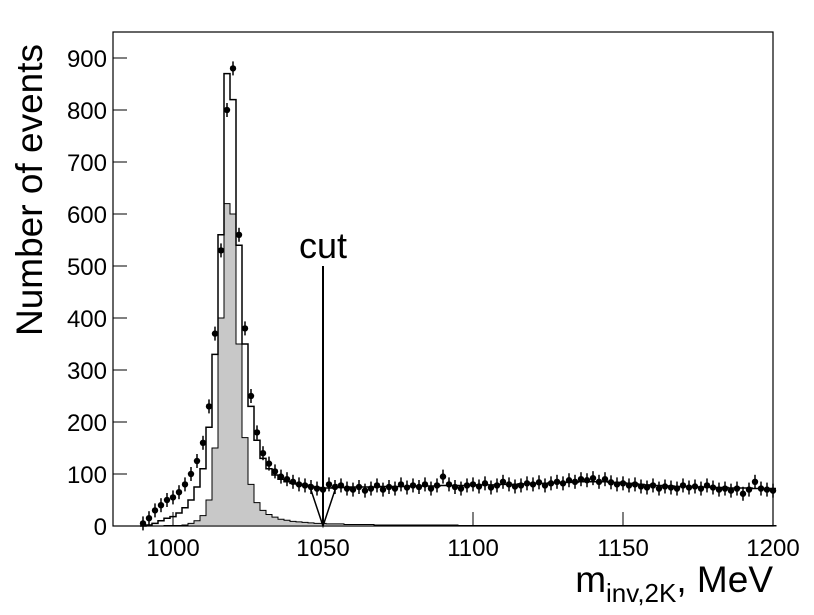 The image size is (814, 615). What do you see at coordinates (473, 548) in the screenshot?
I see `x-tick-label: 1100` at bounding box center [473, 548].